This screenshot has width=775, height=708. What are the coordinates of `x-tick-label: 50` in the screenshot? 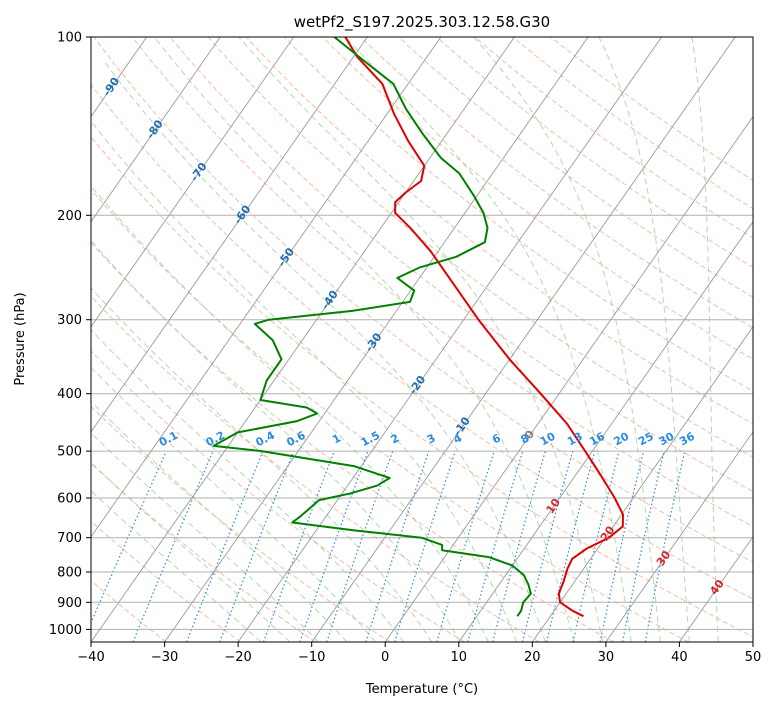 It's located at (753, 657).